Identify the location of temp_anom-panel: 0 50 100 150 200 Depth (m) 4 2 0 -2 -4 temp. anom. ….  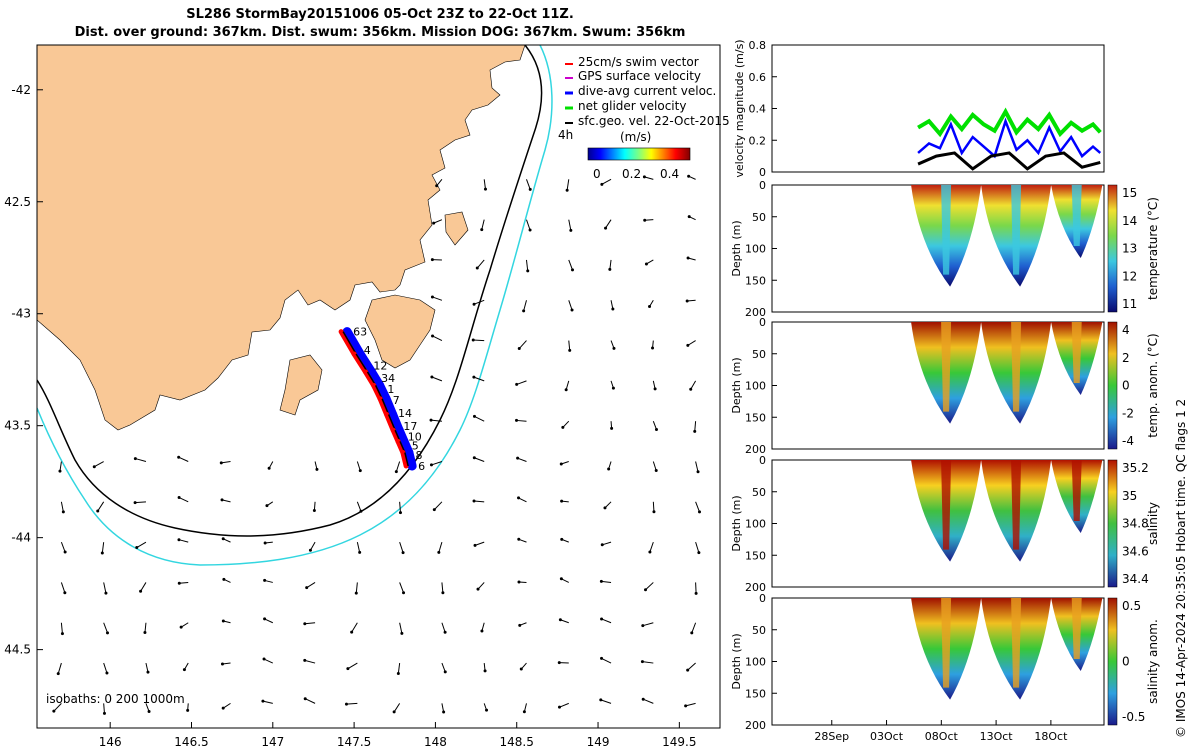
(945, 386).